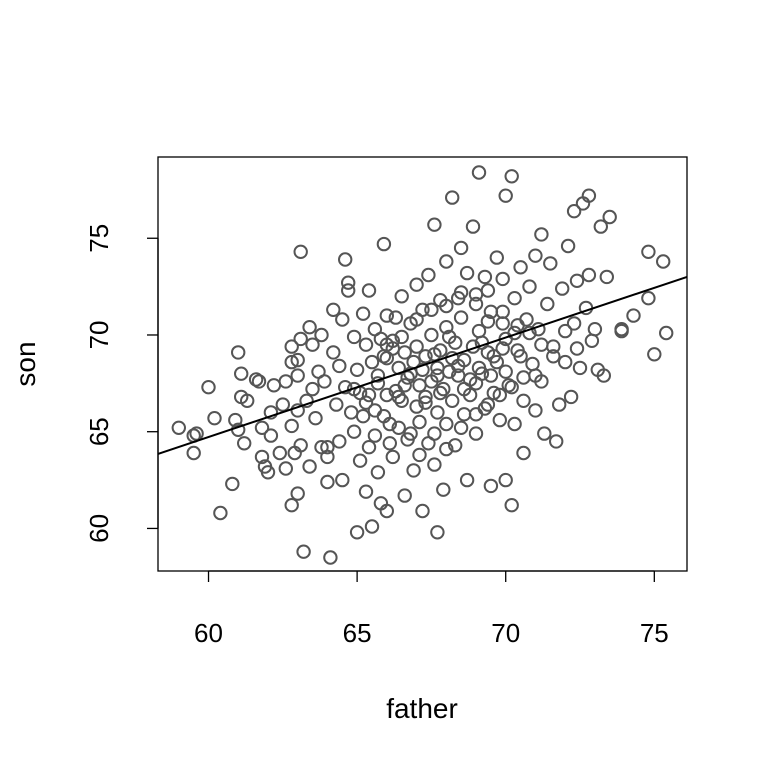 Image resolution: width=768 pixels, height=768 pixels. What do you see at coordinates (99, 528) in the screenshot?
I see `y-tick-label: 60` at bounding box center [99, 528].